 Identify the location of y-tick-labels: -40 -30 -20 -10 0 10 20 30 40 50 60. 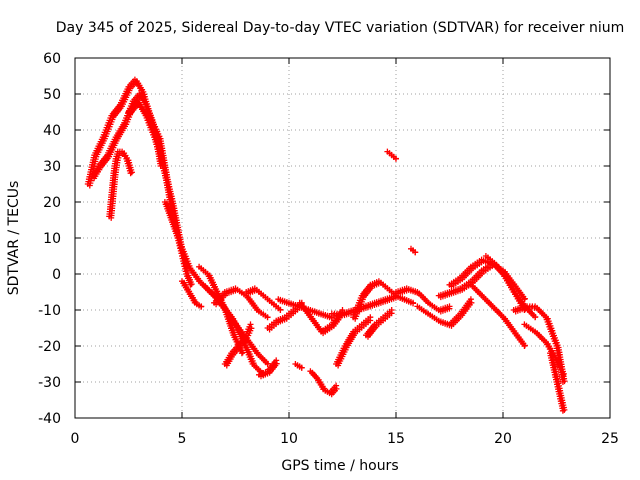
(49, 239).